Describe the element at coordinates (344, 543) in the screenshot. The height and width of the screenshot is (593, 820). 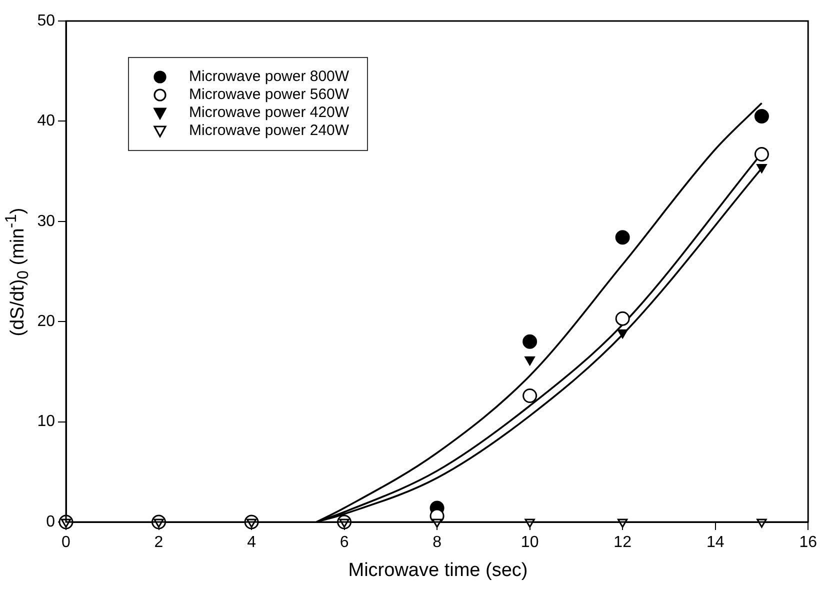
I see `x-tick-label: 6` at that location.